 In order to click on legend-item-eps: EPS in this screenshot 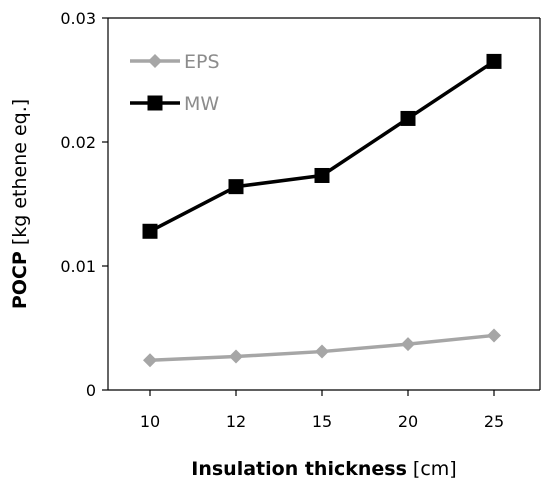, I will do `click(175, 62)`.